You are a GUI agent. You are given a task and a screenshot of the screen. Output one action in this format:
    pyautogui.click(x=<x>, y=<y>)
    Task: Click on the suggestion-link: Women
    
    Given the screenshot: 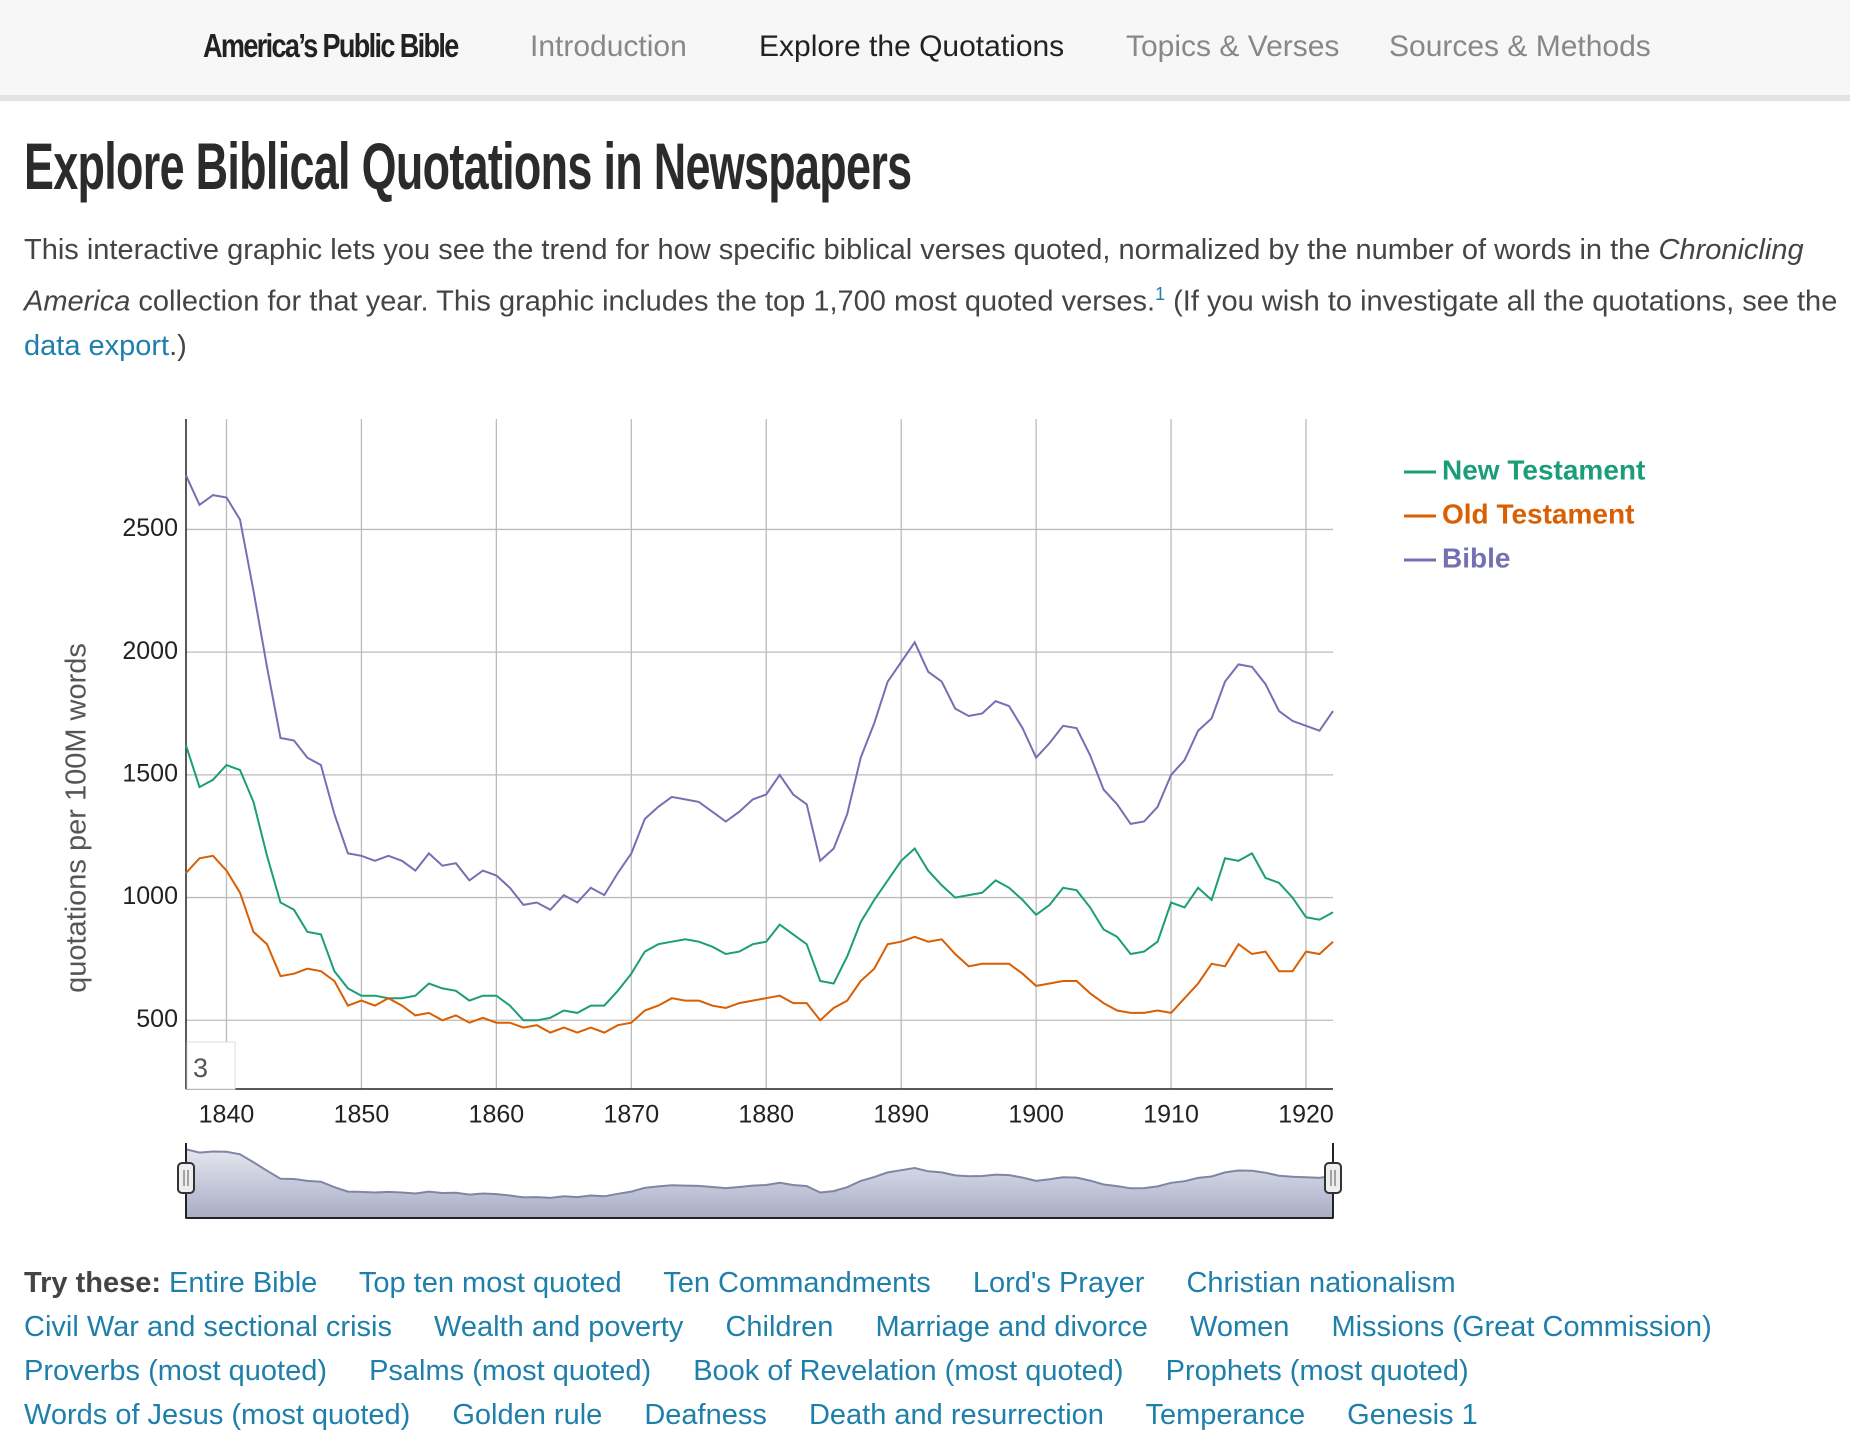 What is the action you would take?
    pyautogui.click(x=1239, y=1327)
    